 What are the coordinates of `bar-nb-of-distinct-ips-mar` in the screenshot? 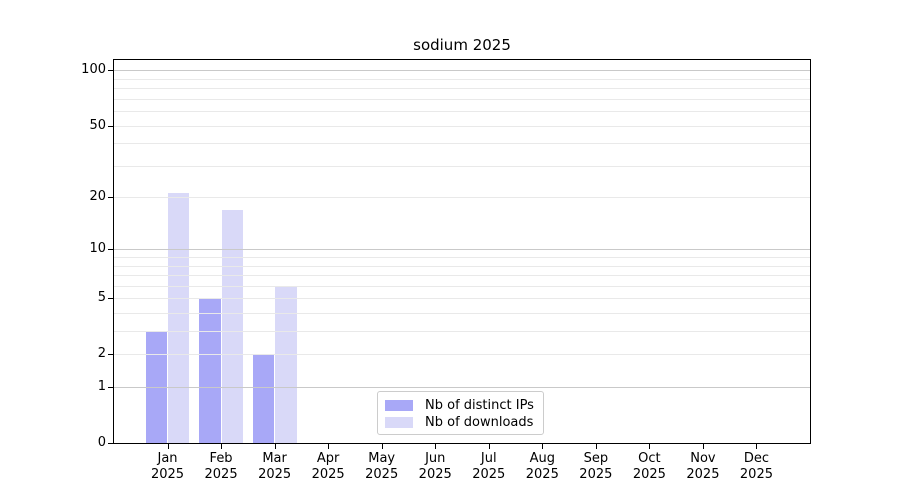 It's located at (263, 398).